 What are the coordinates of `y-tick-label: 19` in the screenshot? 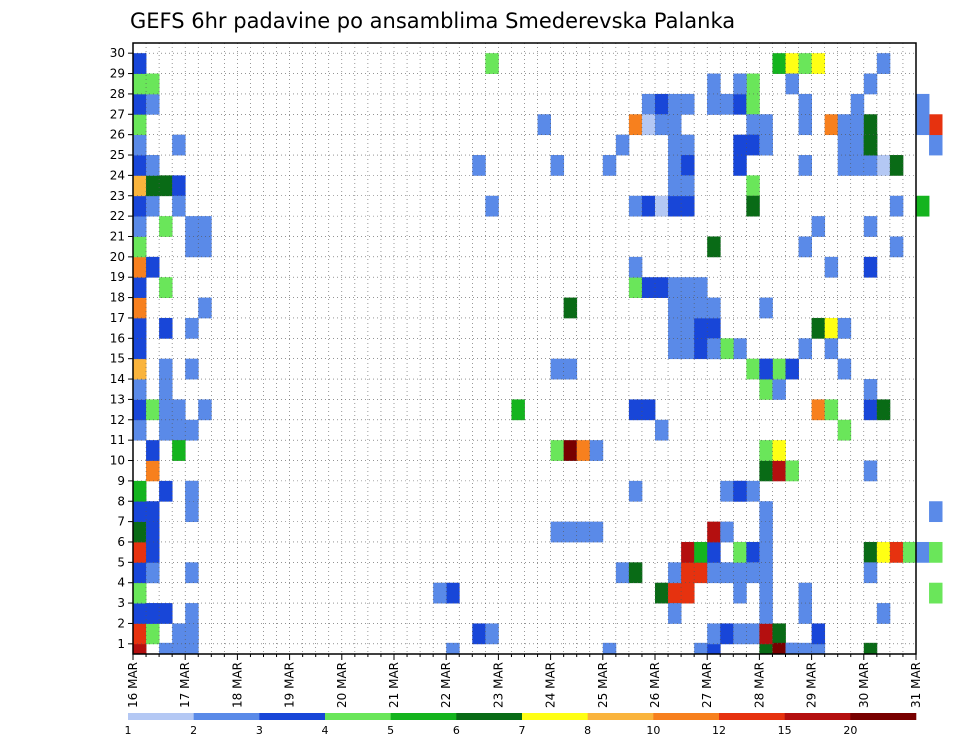 It's located at (117, 277).